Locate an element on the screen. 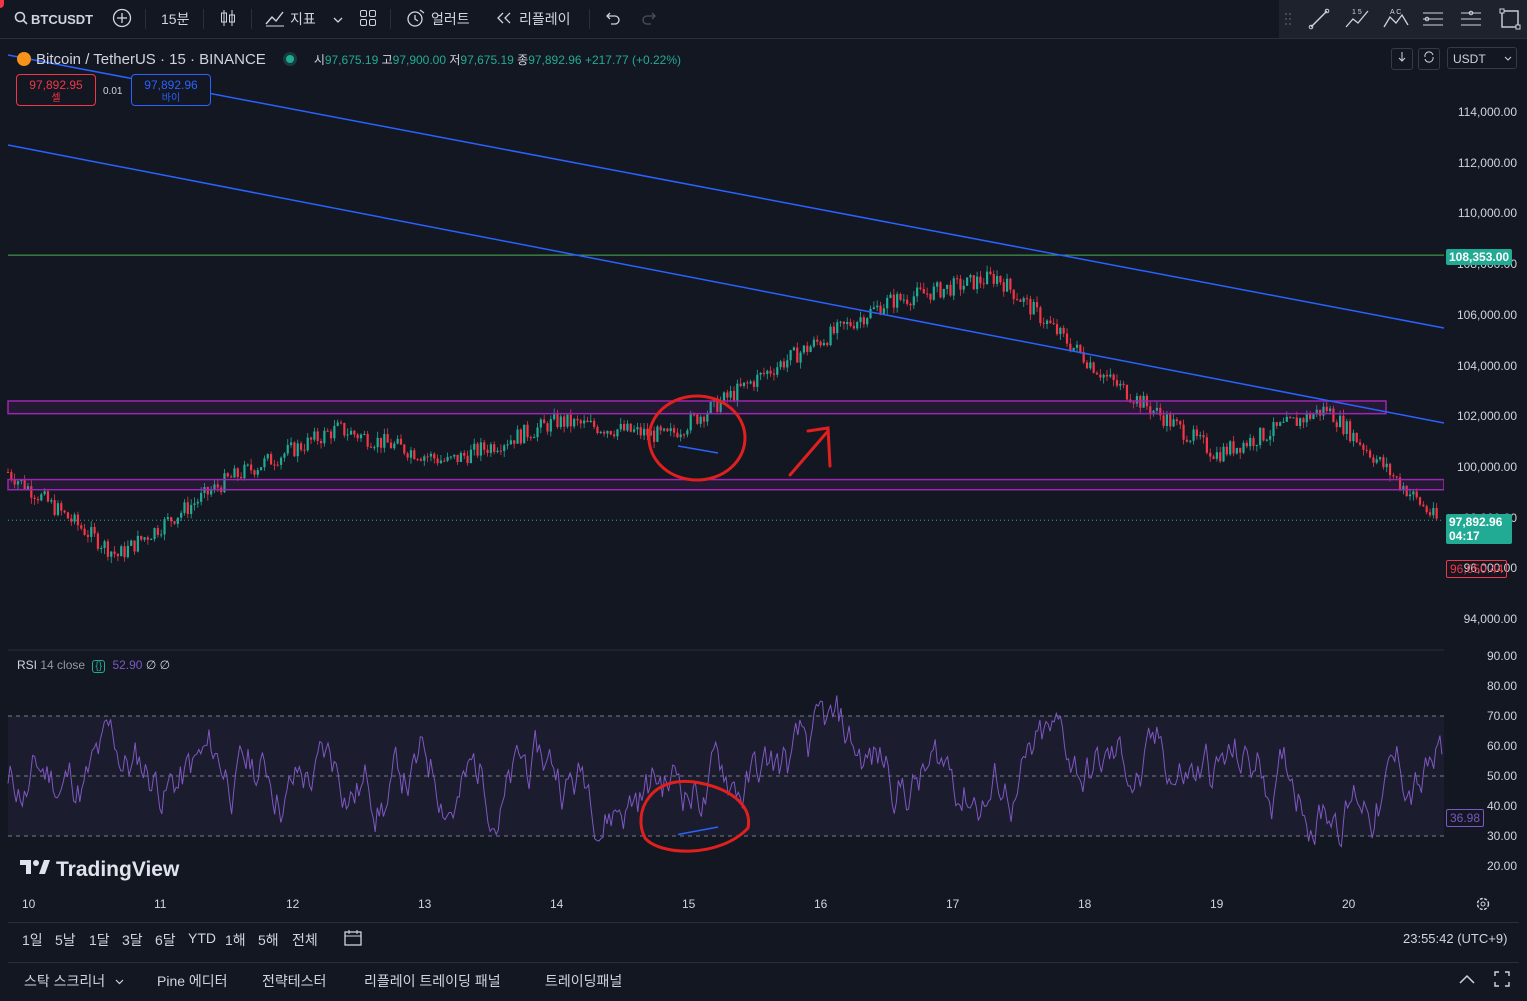 The image size is (1527, 1001). range-button: 전체 is located at coordinates (305, 940).